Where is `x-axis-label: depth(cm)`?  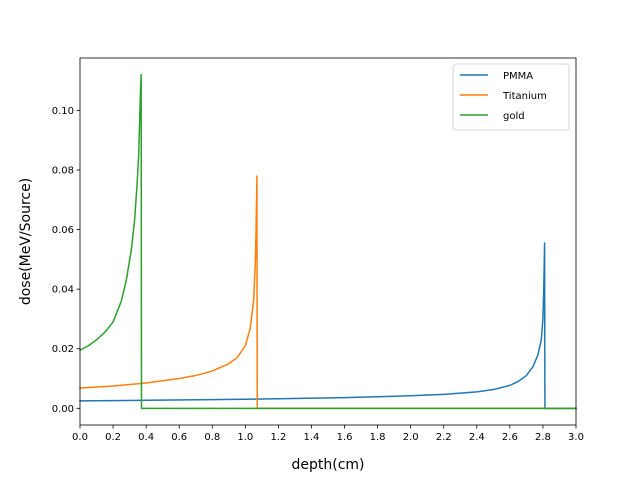
x-axis-label: depth(cm) is located at coordinates (327, 465).